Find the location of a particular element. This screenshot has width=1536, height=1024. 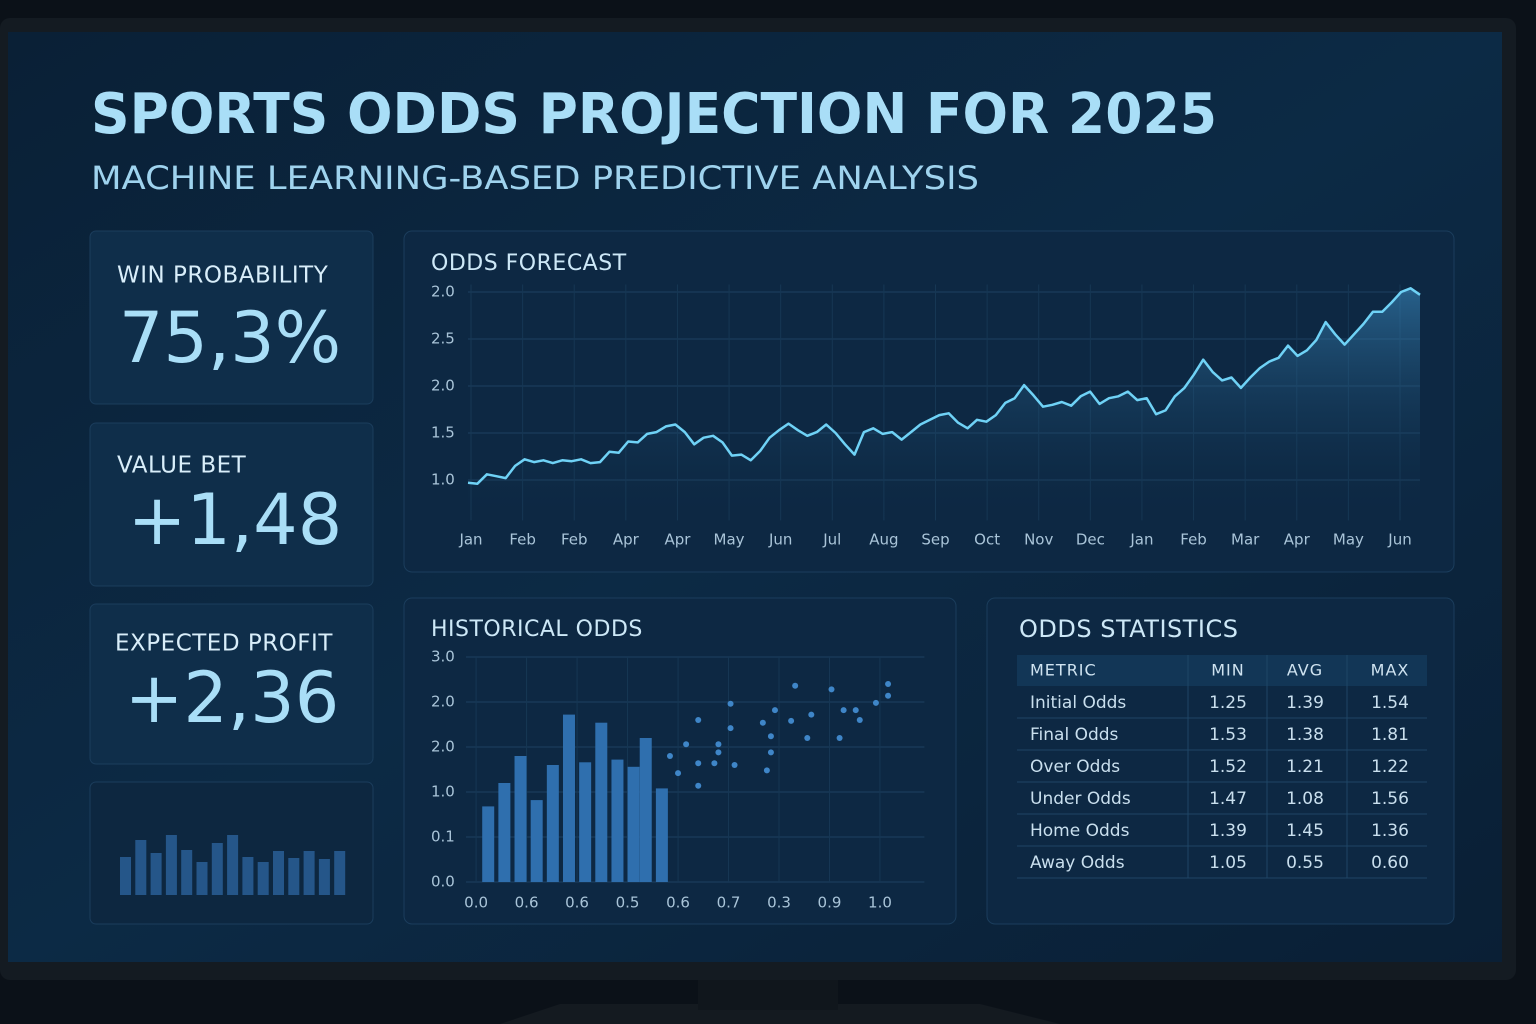

chart-title: ODDS FORECAST is located at coordinates (529, 263).